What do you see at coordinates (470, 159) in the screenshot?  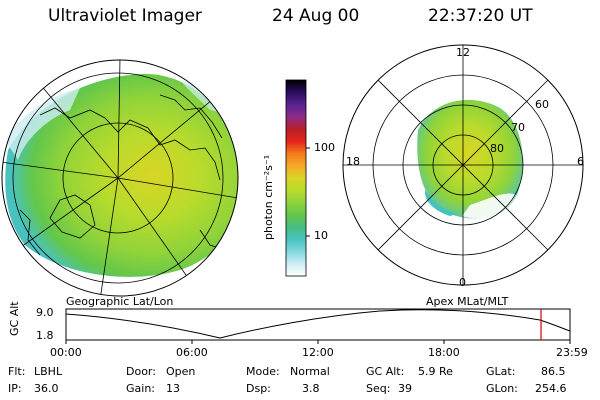 I see `aurora-emission-right` at bounding box center [470, 159].